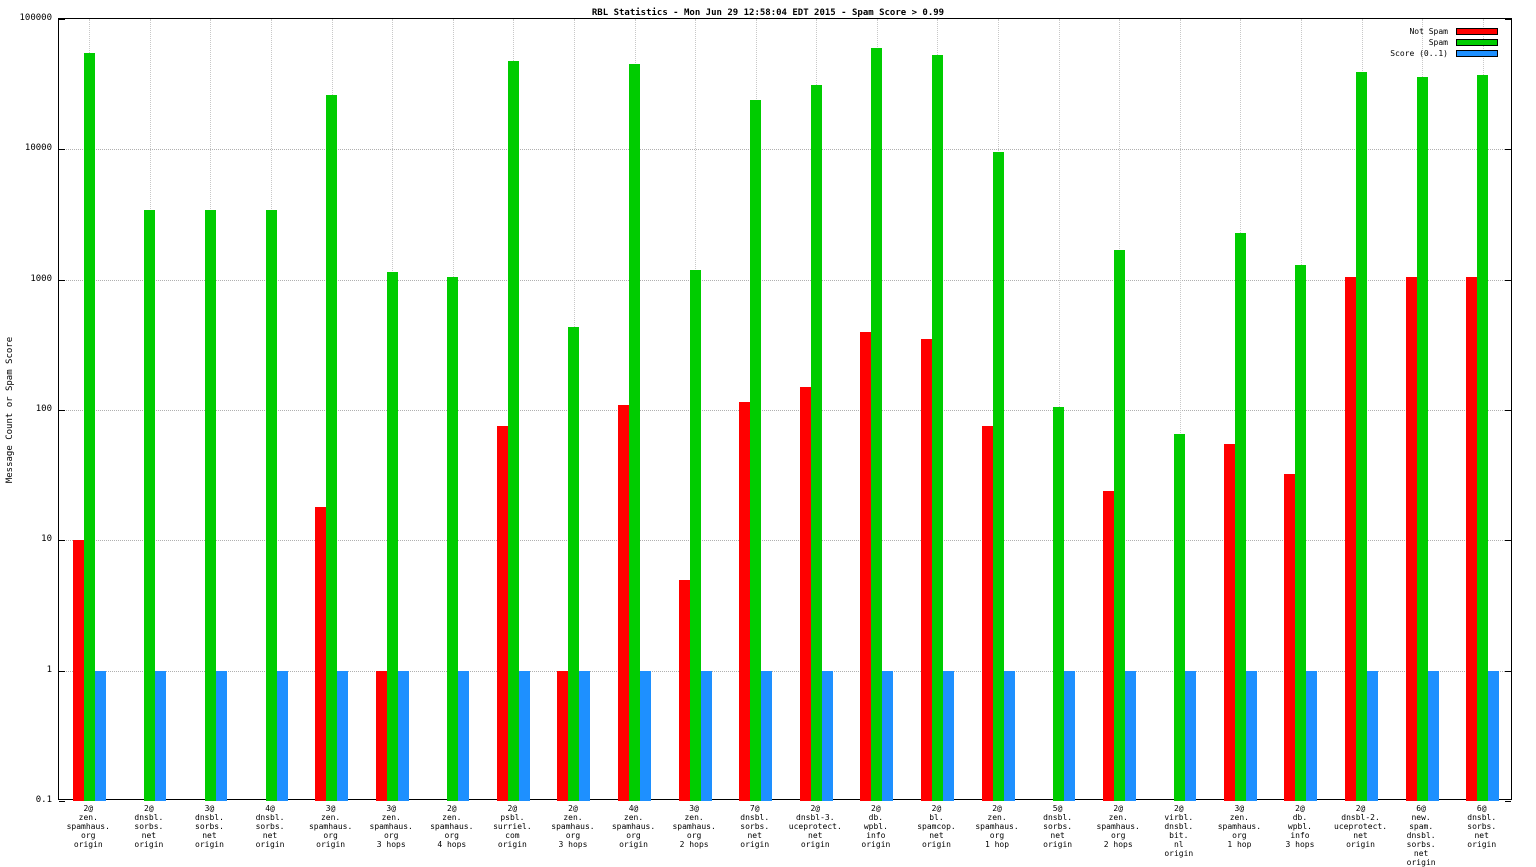  What do you see at coordinates (330, 826) in the screenshot?
I see `x-category-label: 3@ zen. spamhaus. org origin` at bounding box center [330, 826].